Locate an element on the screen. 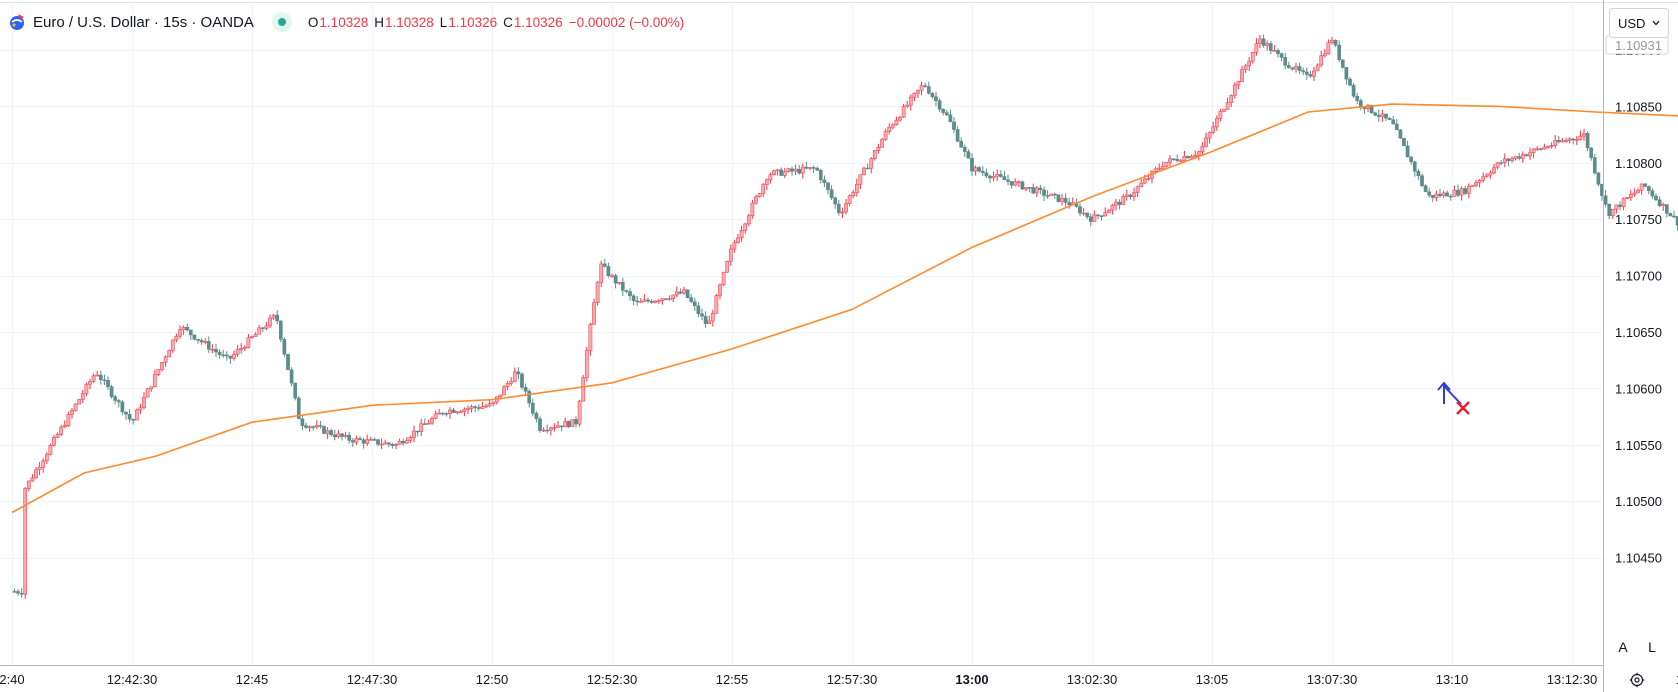 The height and width of the screenshot is (692, 1678). price-tick-label: 1.10650 is located at coordinates (1638, 332).